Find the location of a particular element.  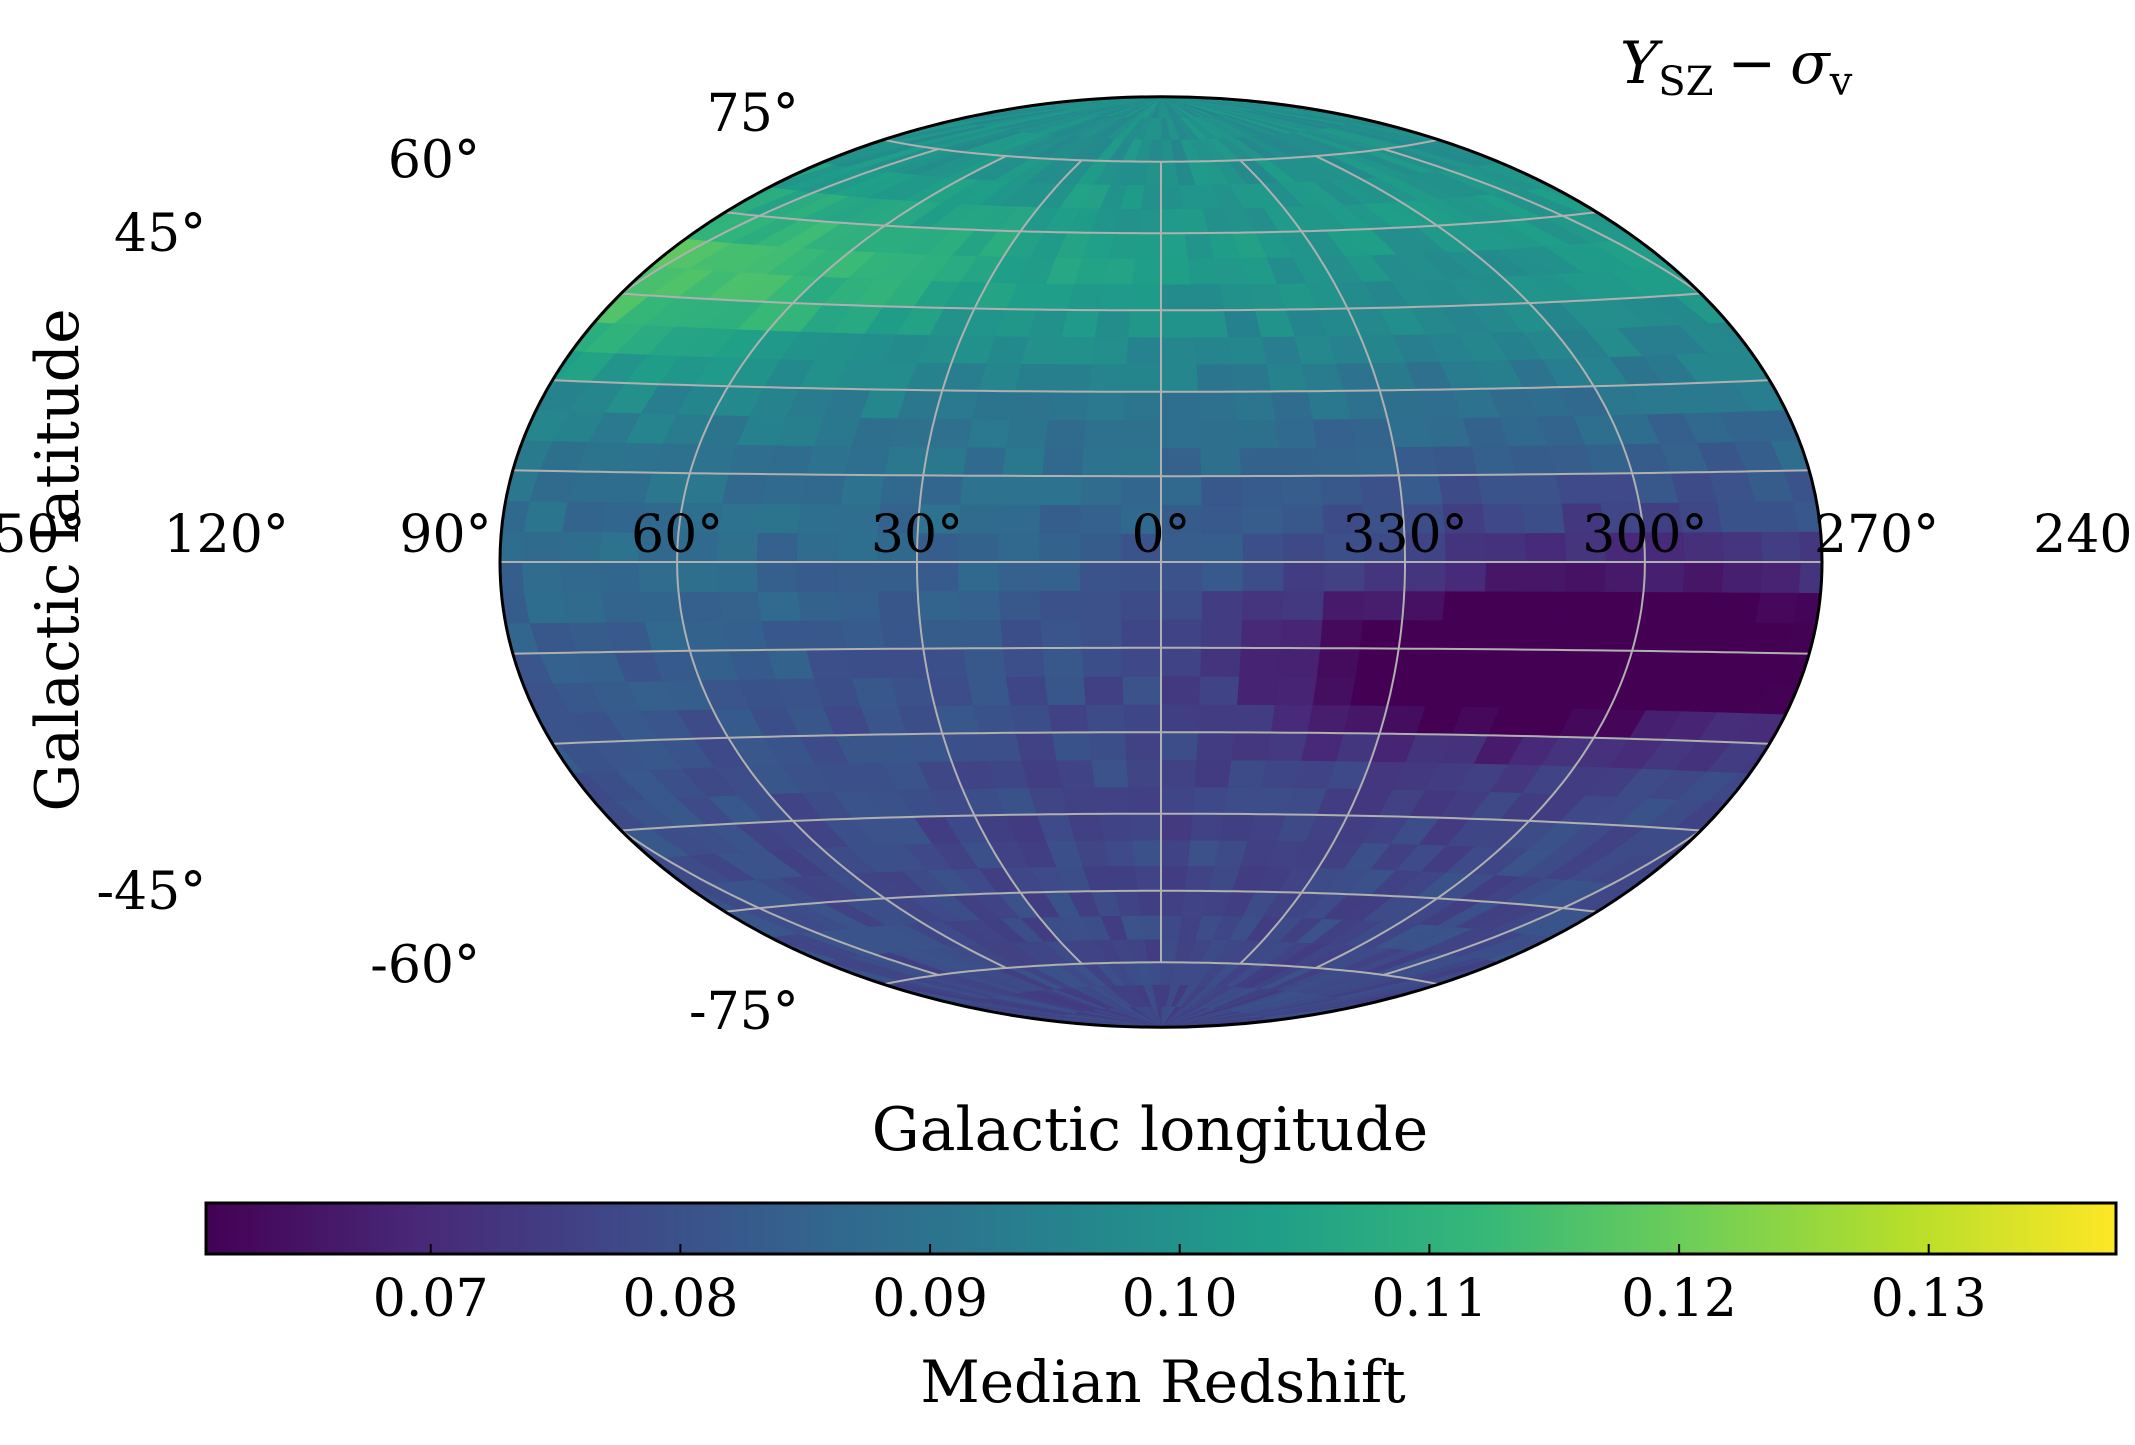

colorbar-tick-label: 0.07 is located at coordinates (431, 1299).